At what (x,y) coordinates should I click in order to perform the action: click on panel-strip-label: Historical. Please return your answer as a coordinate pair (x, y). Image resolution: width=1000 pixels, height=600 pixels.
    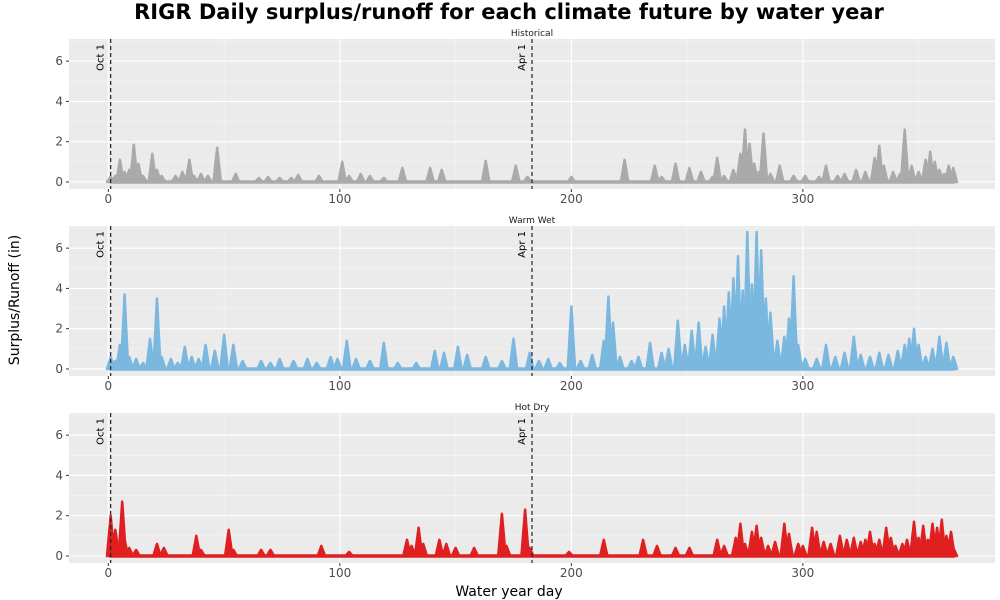
    Looking at the image, I should click on (532, 34).